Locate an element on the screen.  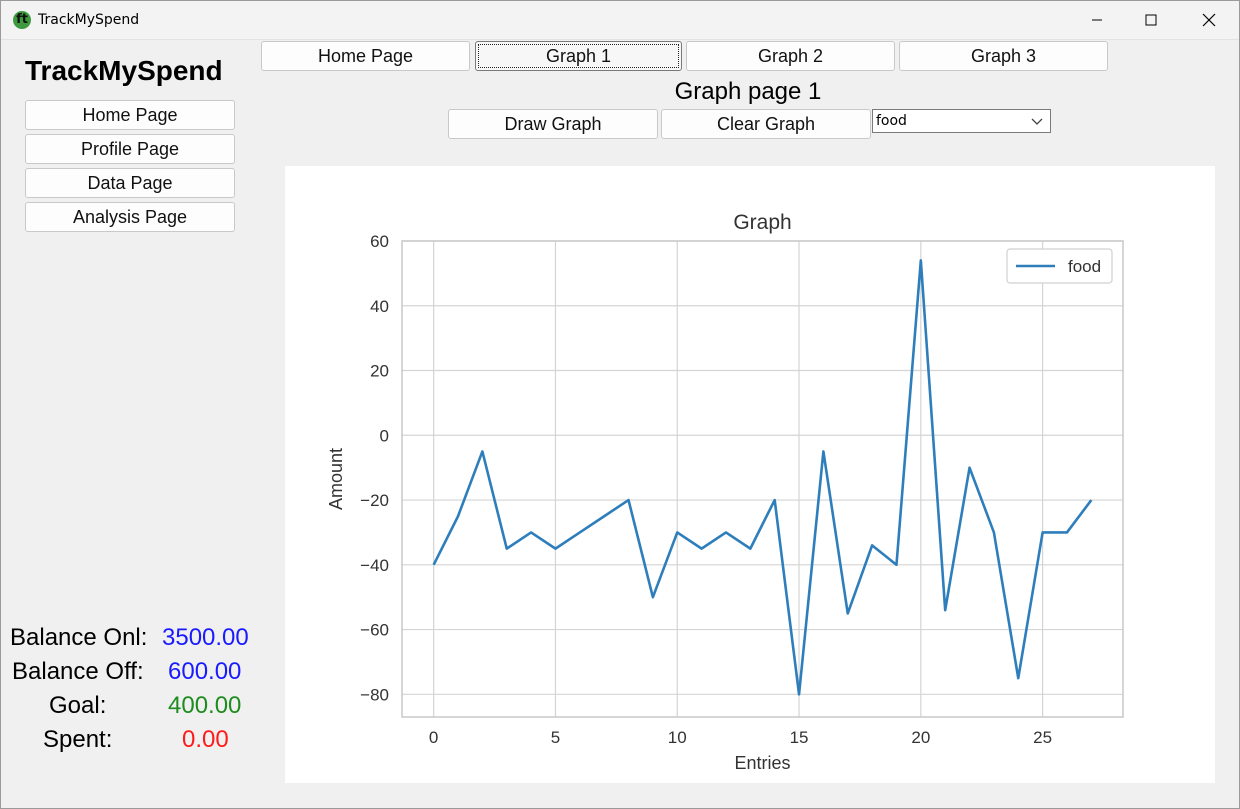
y-tick-label: −80 is located at coordinates (374, 694).